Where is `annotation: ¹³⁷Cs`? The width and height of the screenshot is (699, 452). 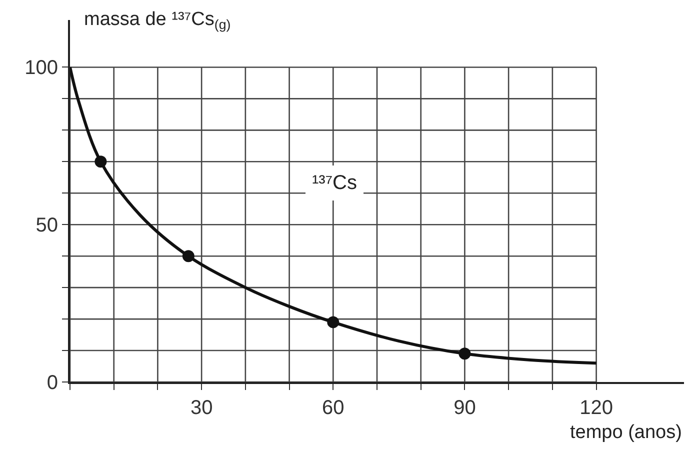
annotation: ¹³⁷Cs is located at coordinates (334, 183).